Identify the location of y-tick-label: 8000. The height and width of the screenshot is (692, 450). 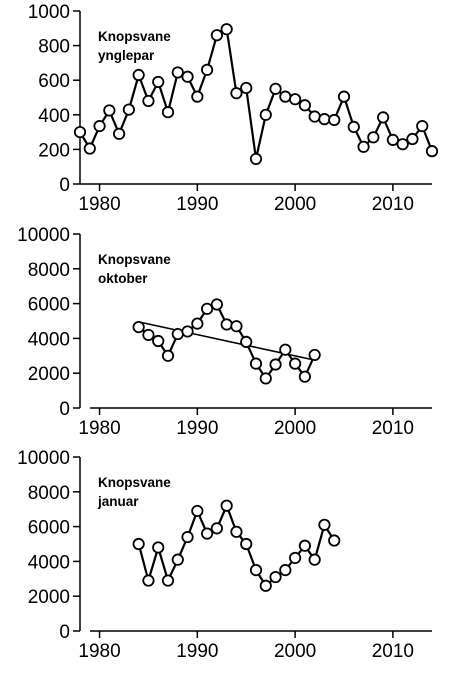
(49, 493).